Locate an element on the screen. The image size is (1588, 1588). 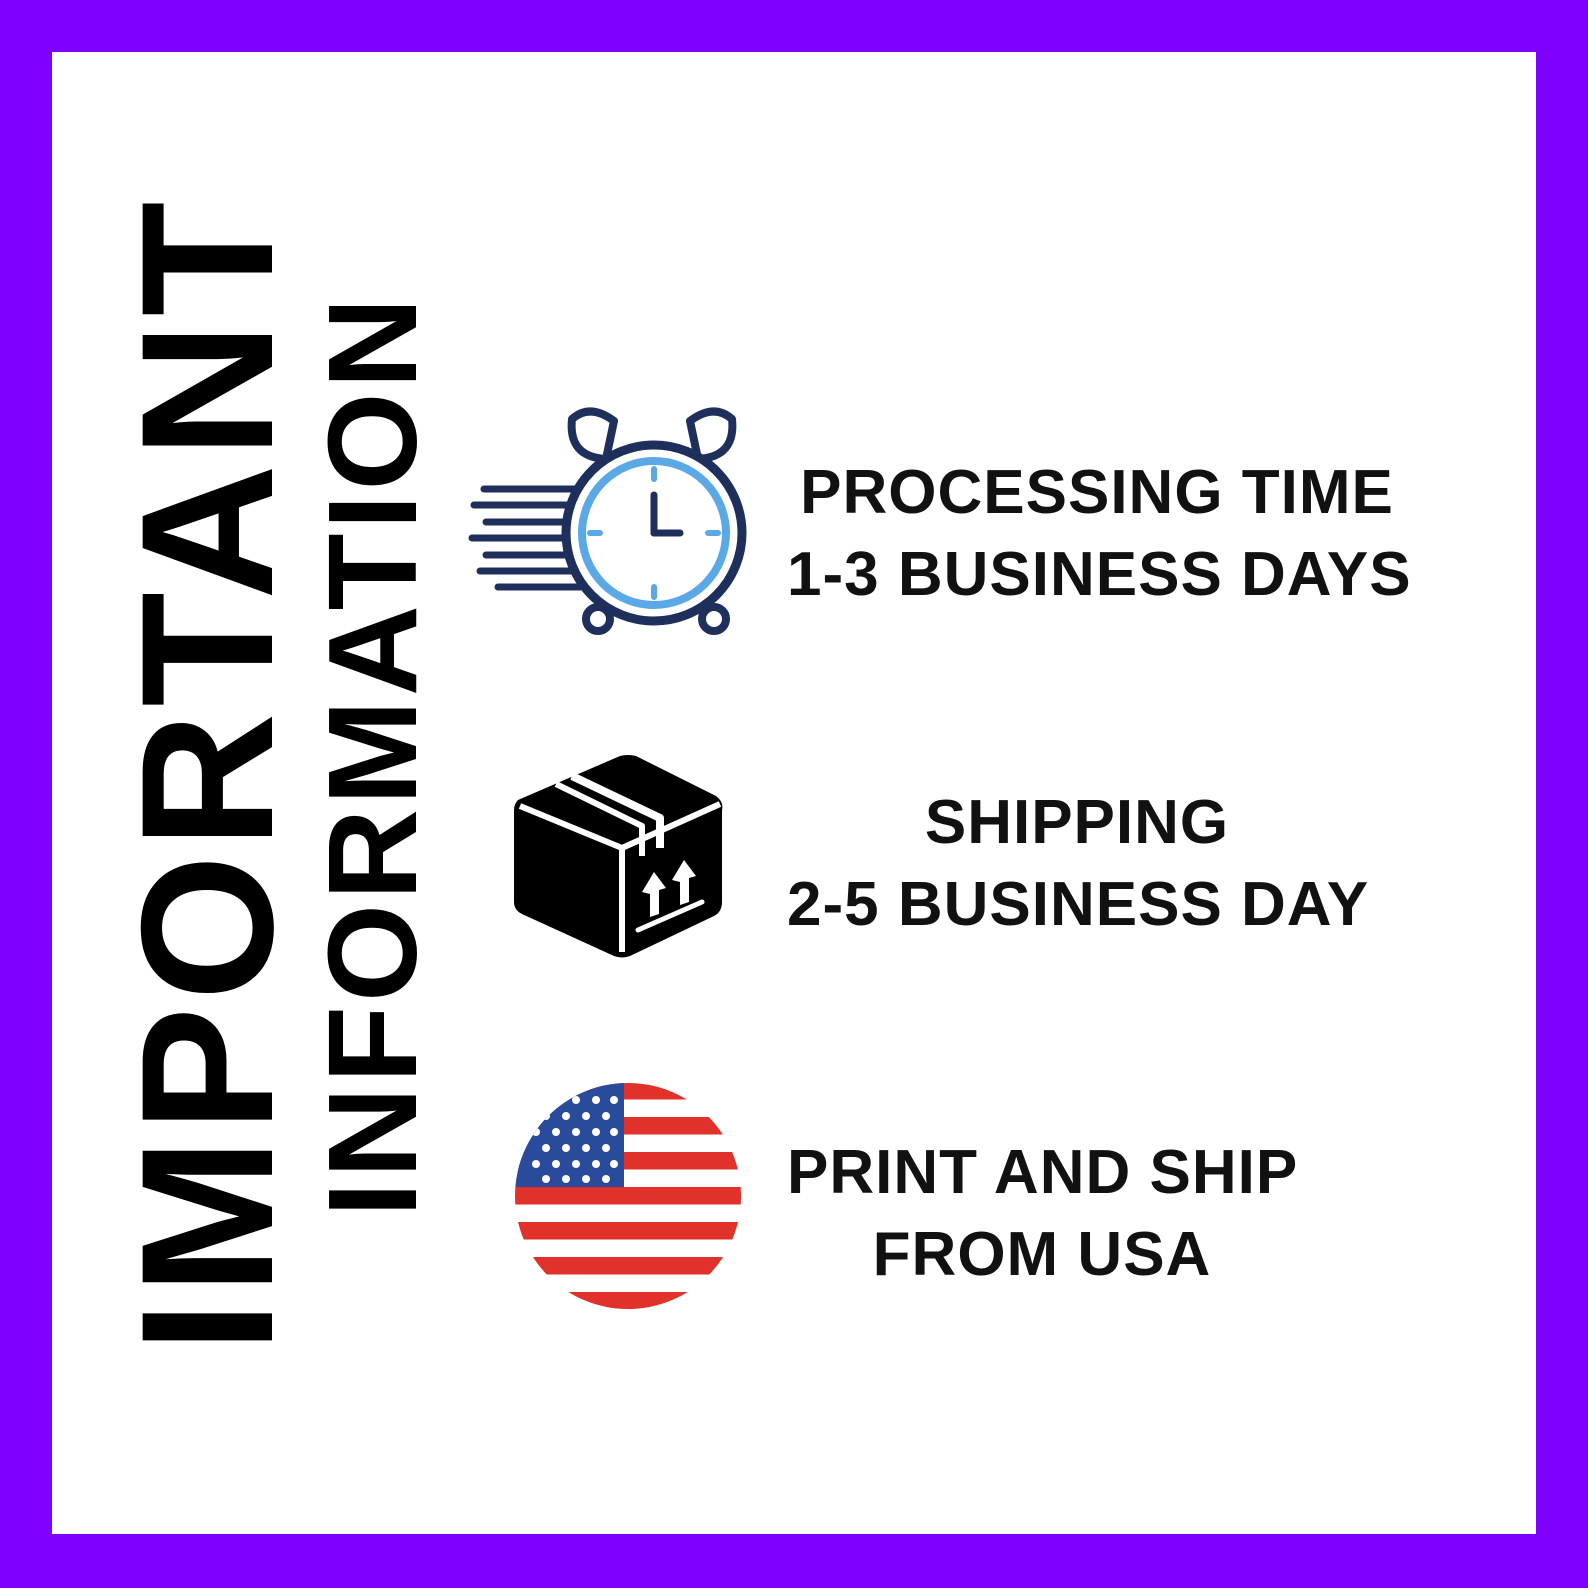
alarm-clock-icon is located at coordinates (610, 527).